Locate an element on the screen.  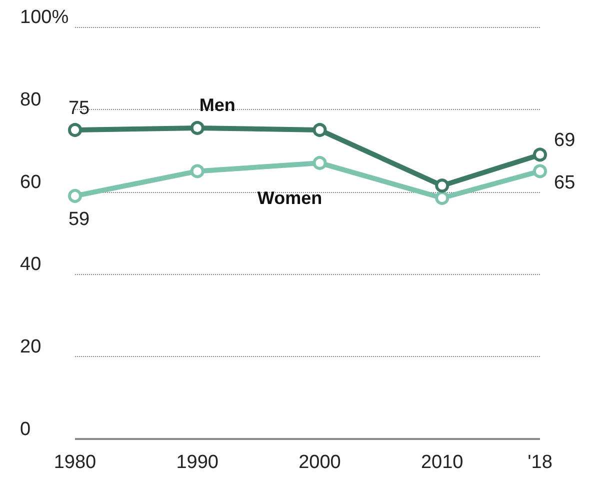
x-tick-label: 1990 is located at coordinates (197, 462).